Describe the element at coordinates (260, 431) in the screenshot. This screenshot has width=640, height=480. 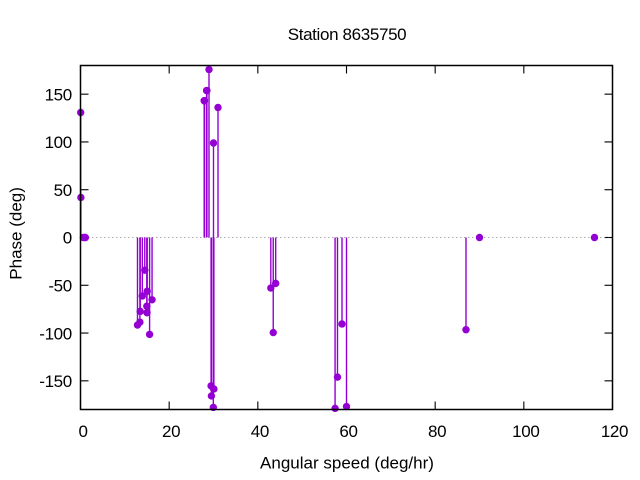
I see `svg-text: 40` at that location.